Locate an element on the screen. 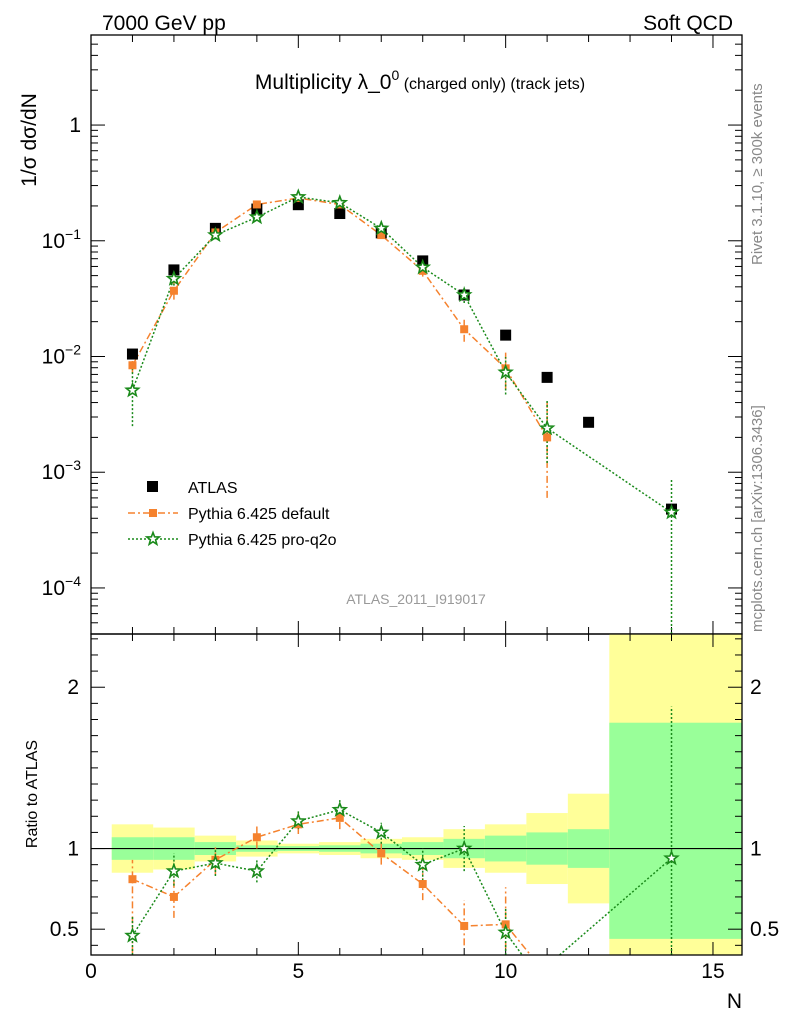 The height and width of the screenshot is (1024, 786). x-axis-label: N is located at coordinates (734, 1001).